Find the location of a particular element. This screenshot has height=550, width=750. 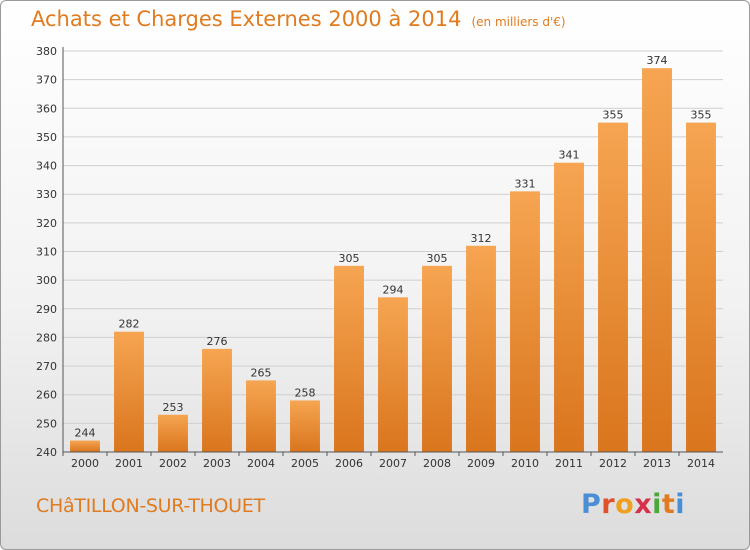

y-tick-label: 370 is located at coordinates (46, 80).